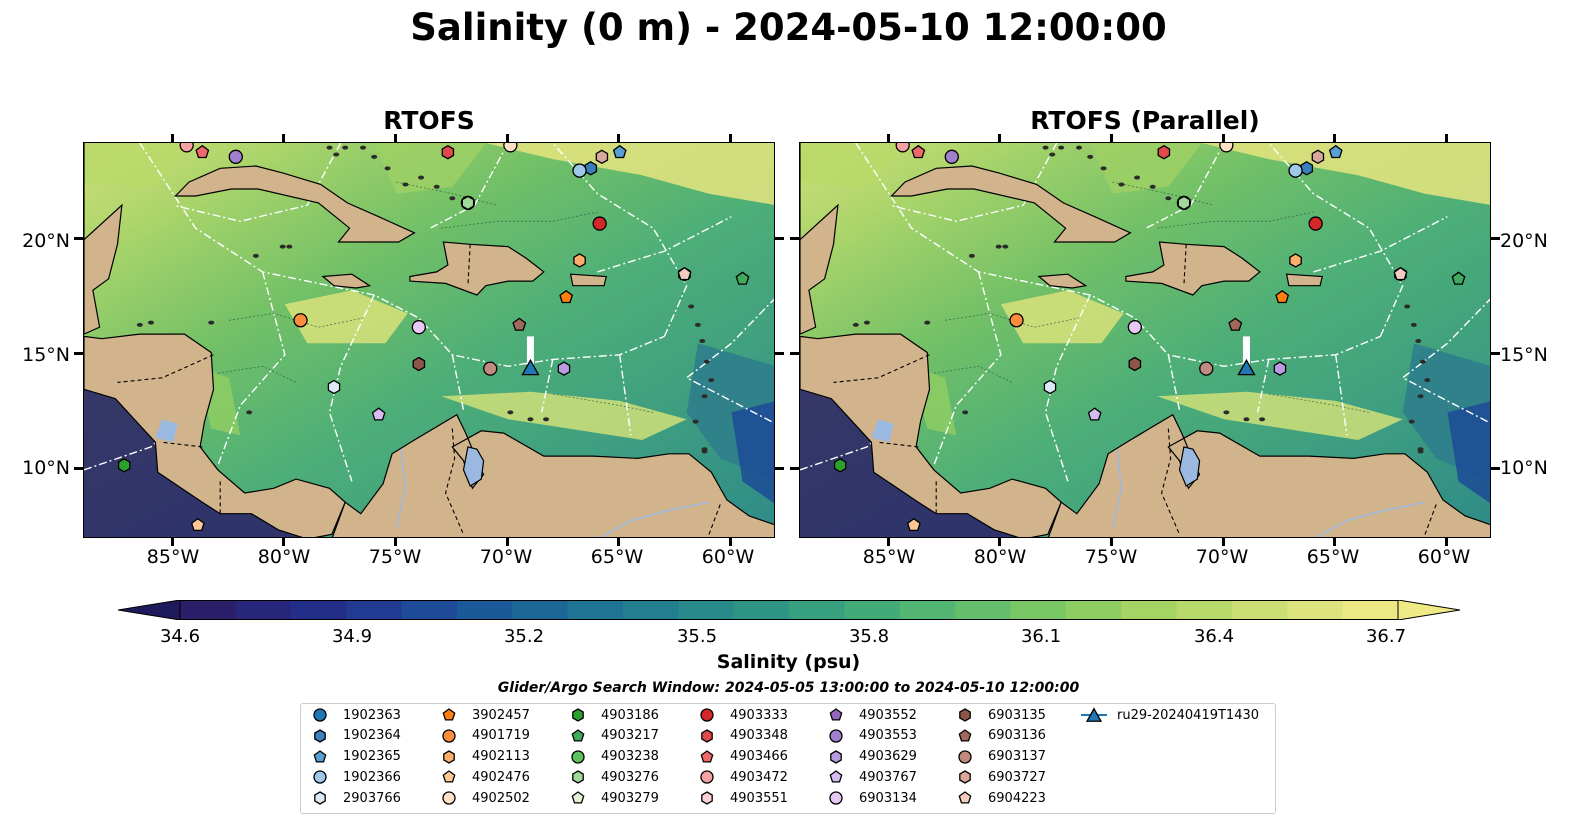 Image resolution: width=1577 pixels, height=827 pixels. Describe the element at coordinates (1189, 466) in the screenshot. I see `land-maracaibo` at that location.